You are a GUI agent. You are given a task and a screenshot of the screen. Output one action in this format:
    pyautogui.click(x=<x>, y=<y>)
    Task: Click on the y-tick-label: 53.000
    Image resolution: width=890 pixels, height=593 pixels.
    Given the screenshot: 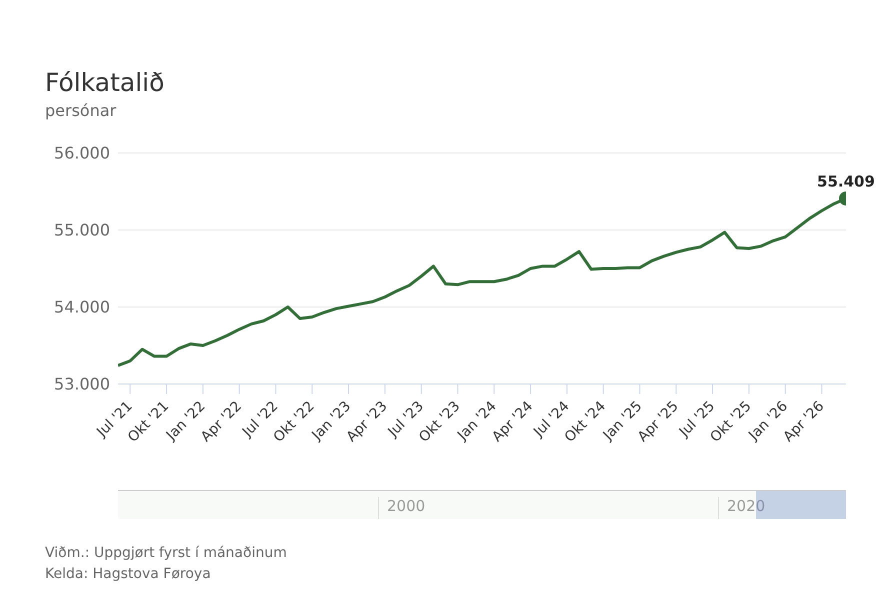 What is the action you would take?
    pyautogui.click(x=82, y=384)
    